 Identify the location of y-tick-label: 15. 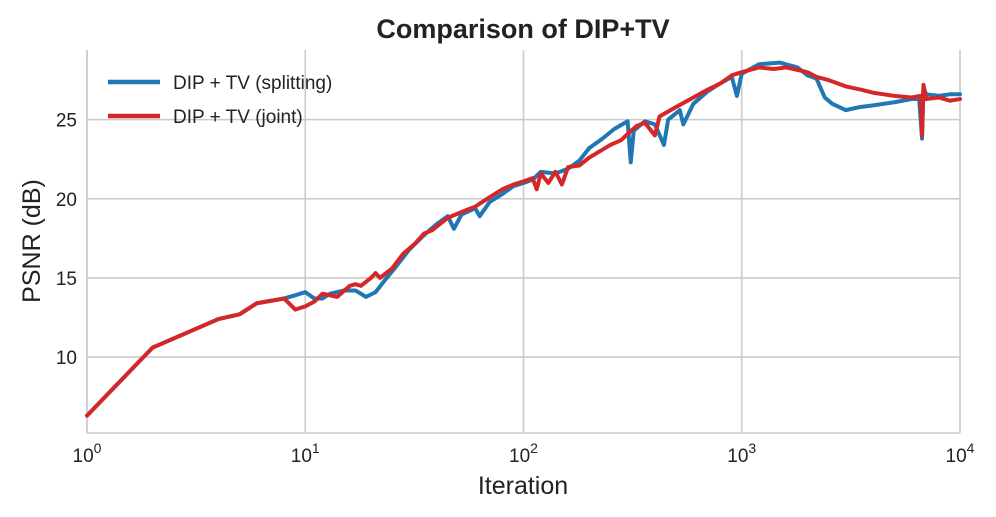
(66, 279).